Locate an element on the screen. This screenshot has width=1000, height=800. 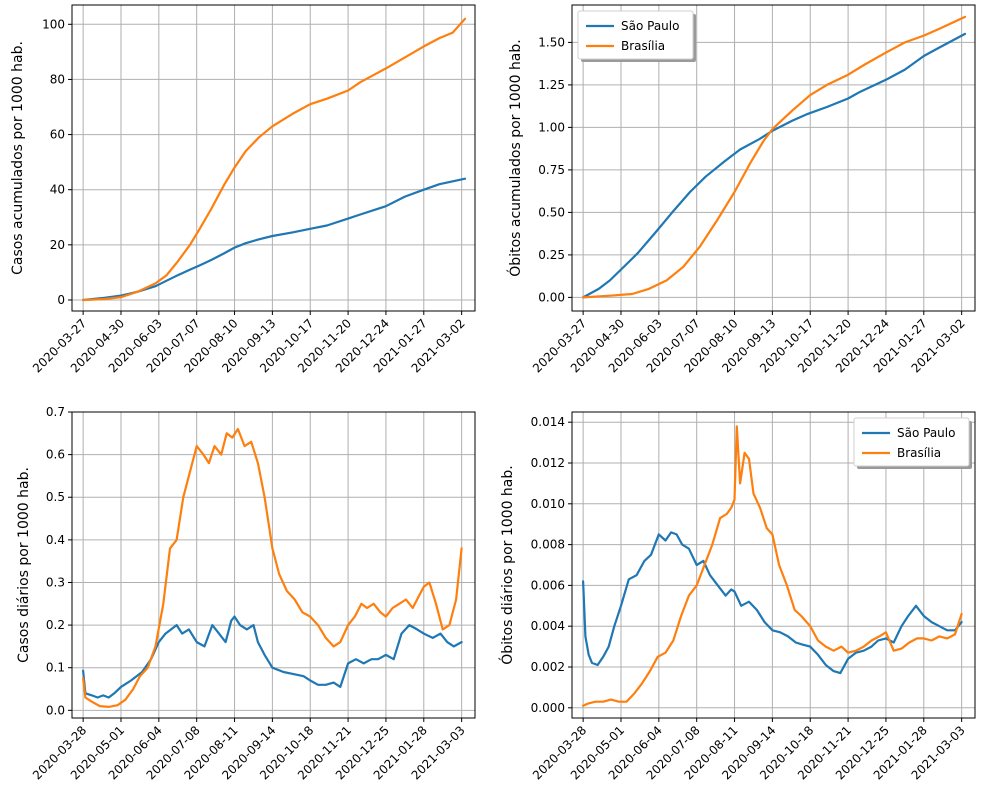
y-tick-label: 0.010 is located at coordinates (548, 504).